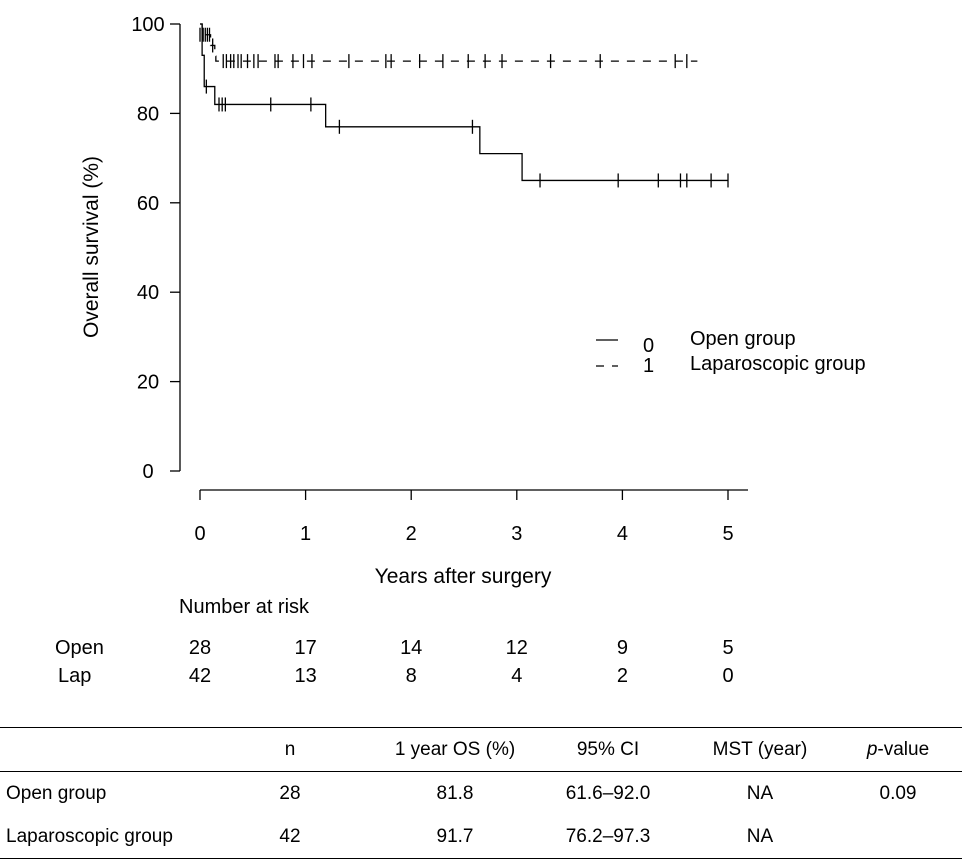 The width and height of the screenshot is (962, 865). I want to click on stats-header-blank, so click(100, 750).